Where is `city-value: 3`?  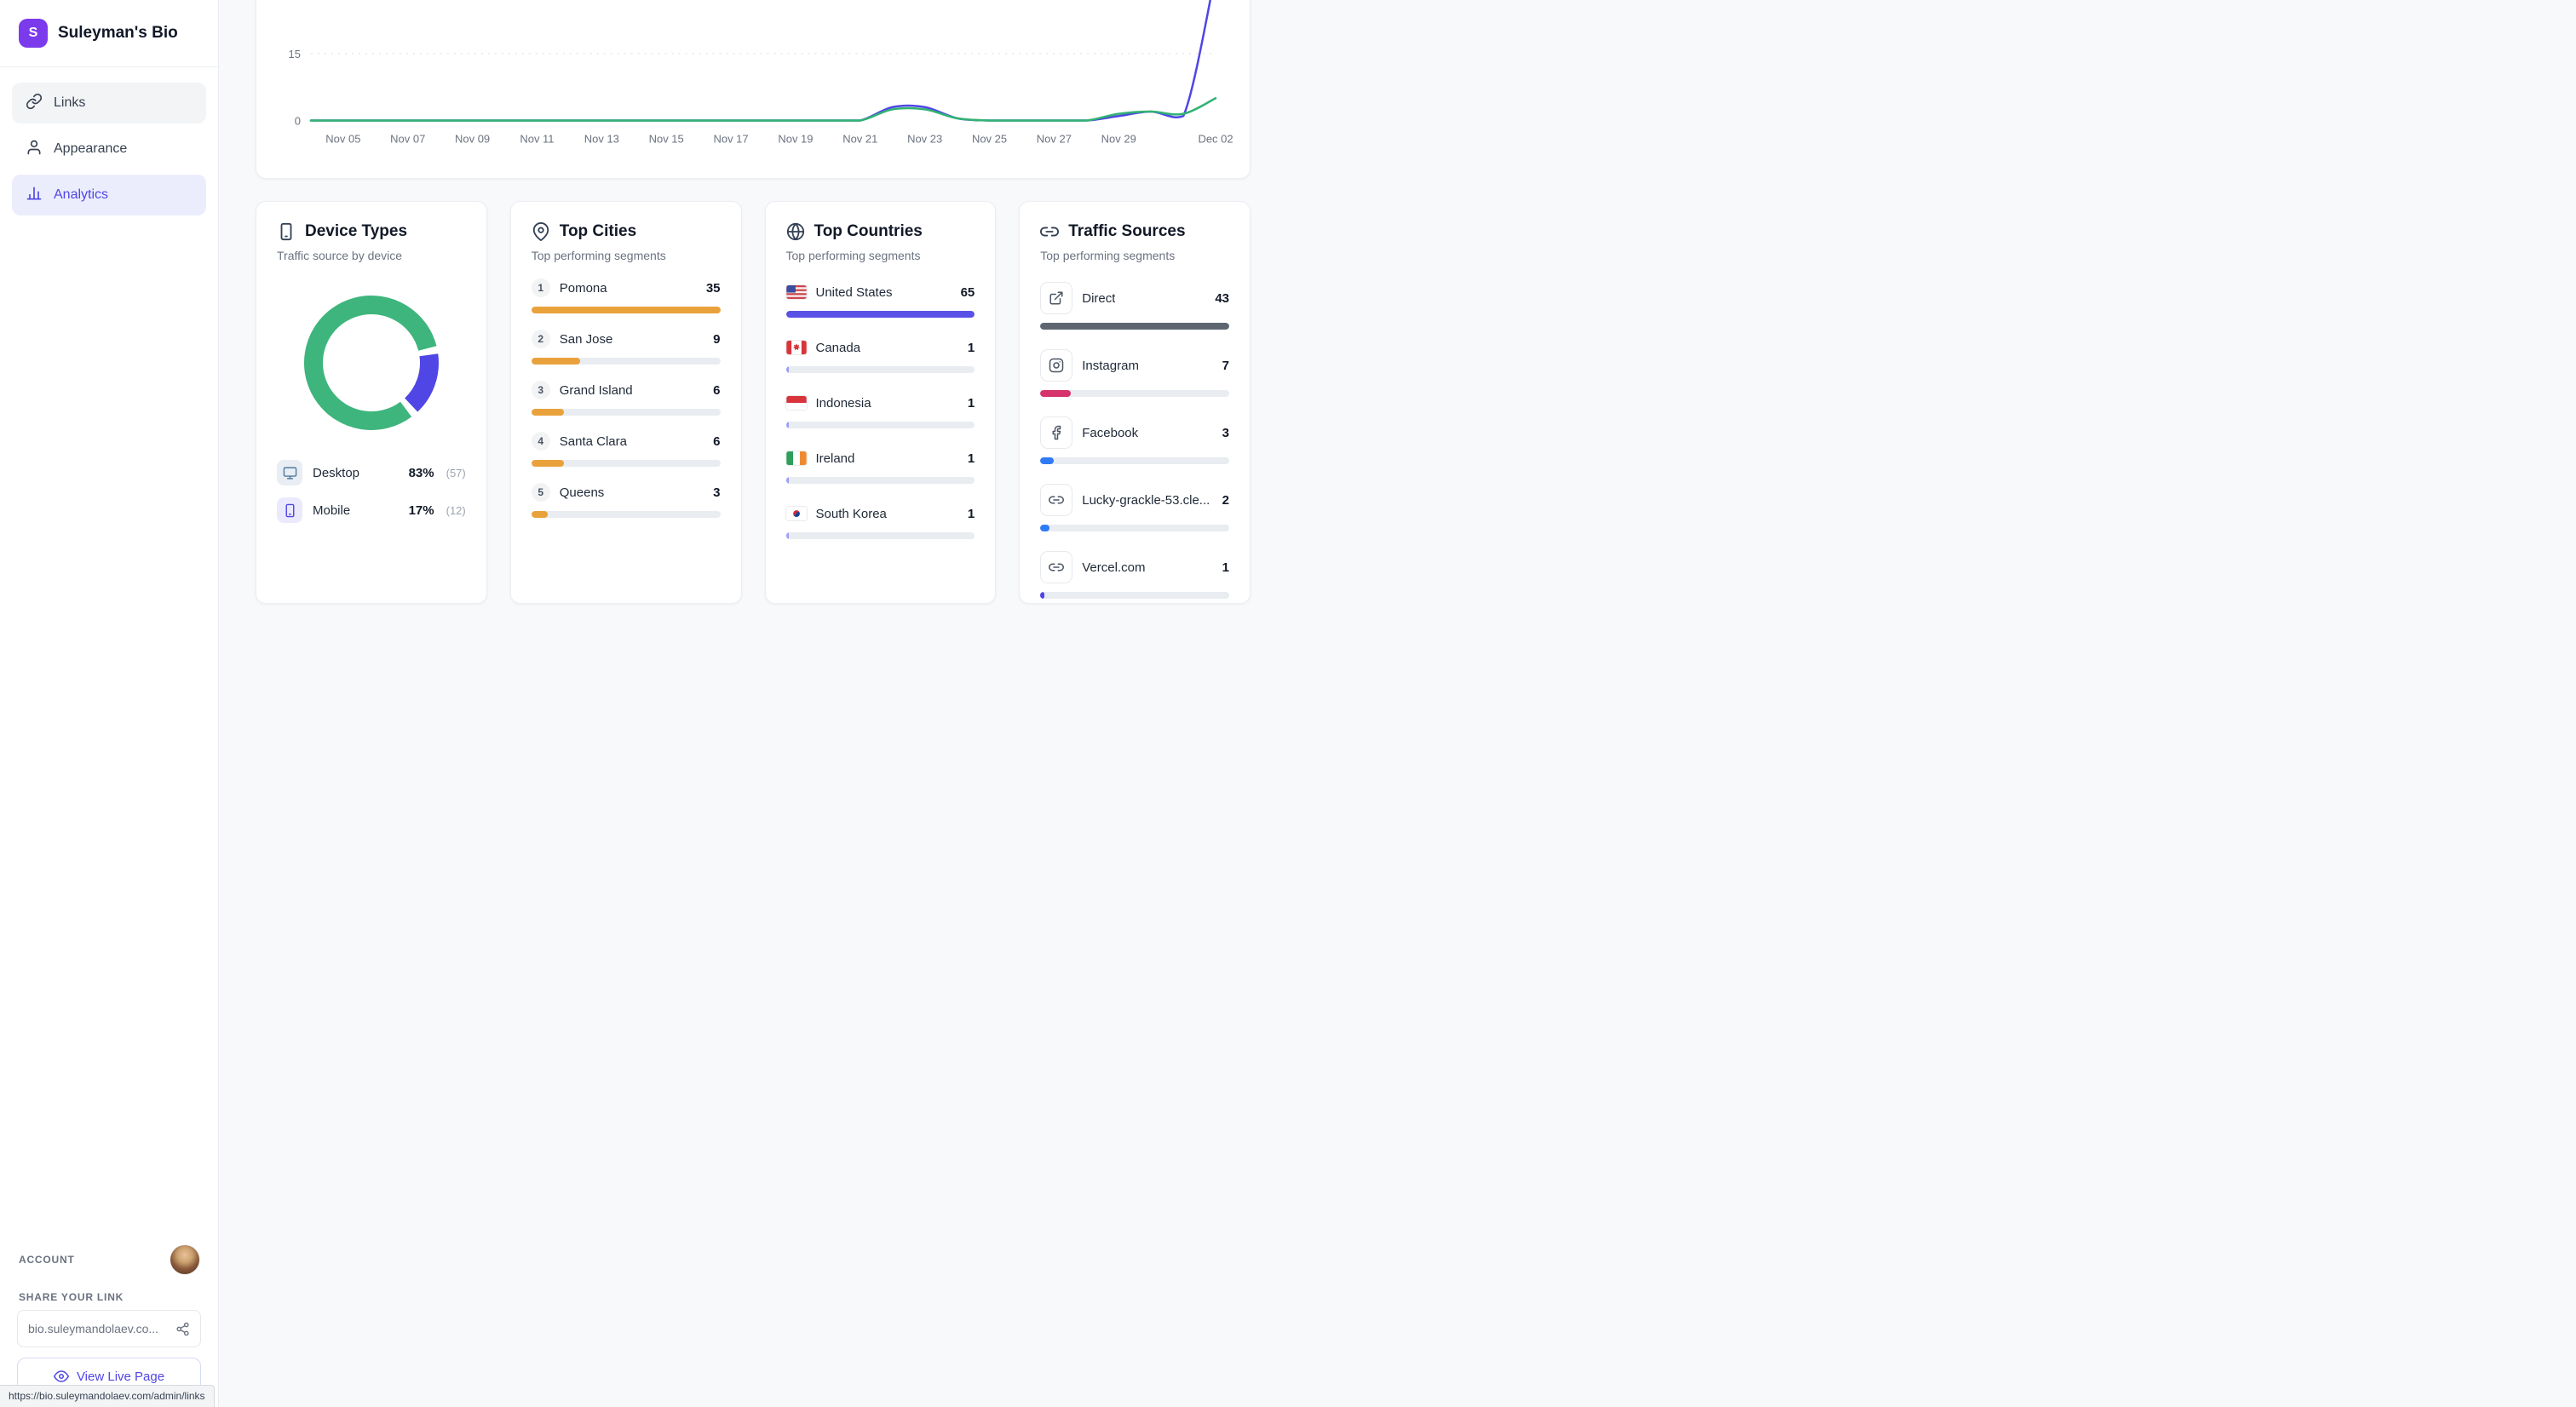 city-value: 3 is located at coordinates (717, 492).